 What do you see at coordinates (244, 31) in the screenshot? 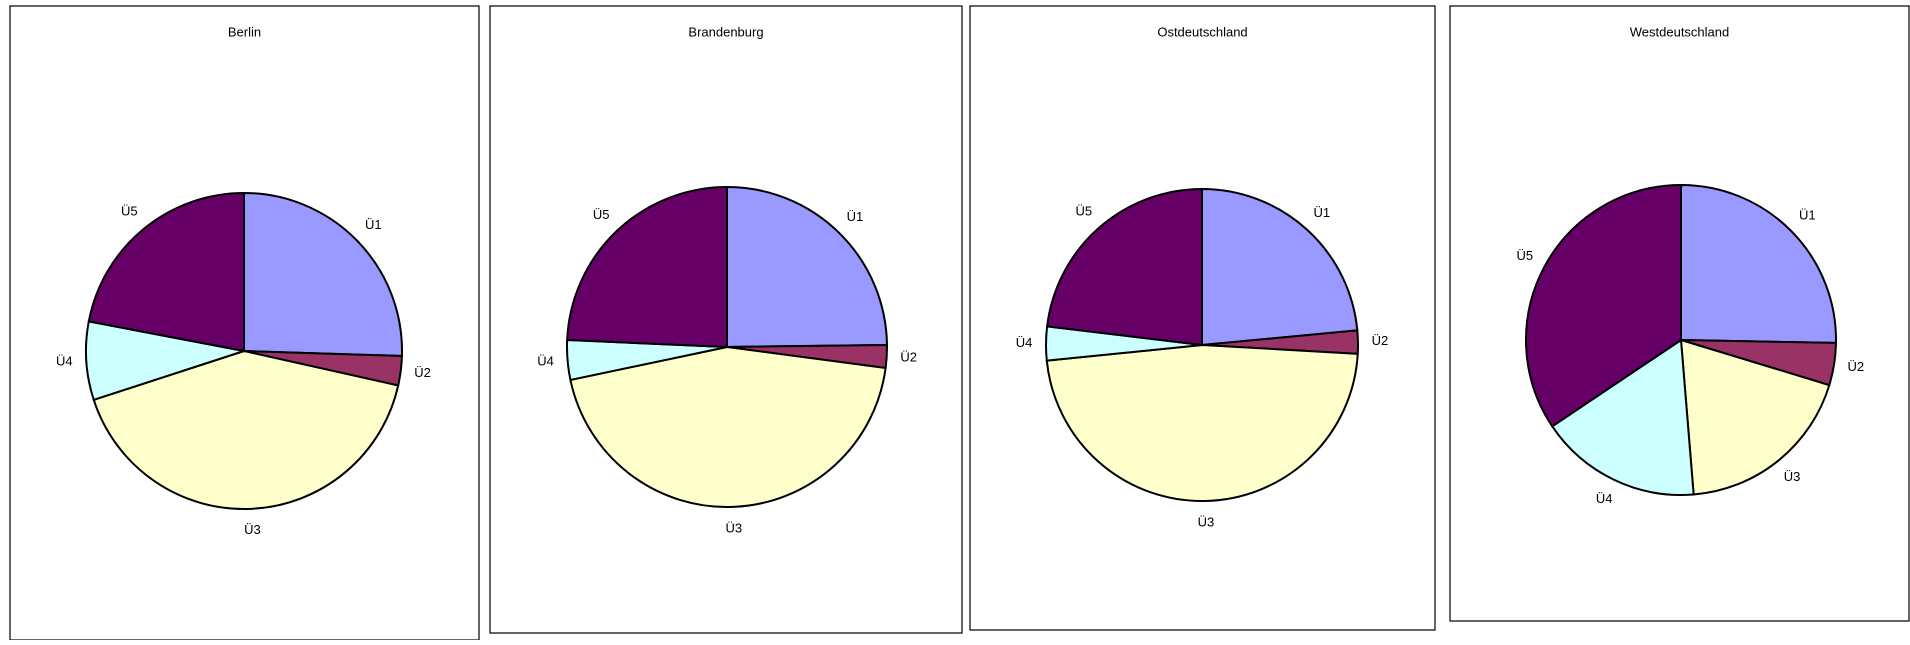
I see `chart-title: Berlin` at bounding box center [244, 31].